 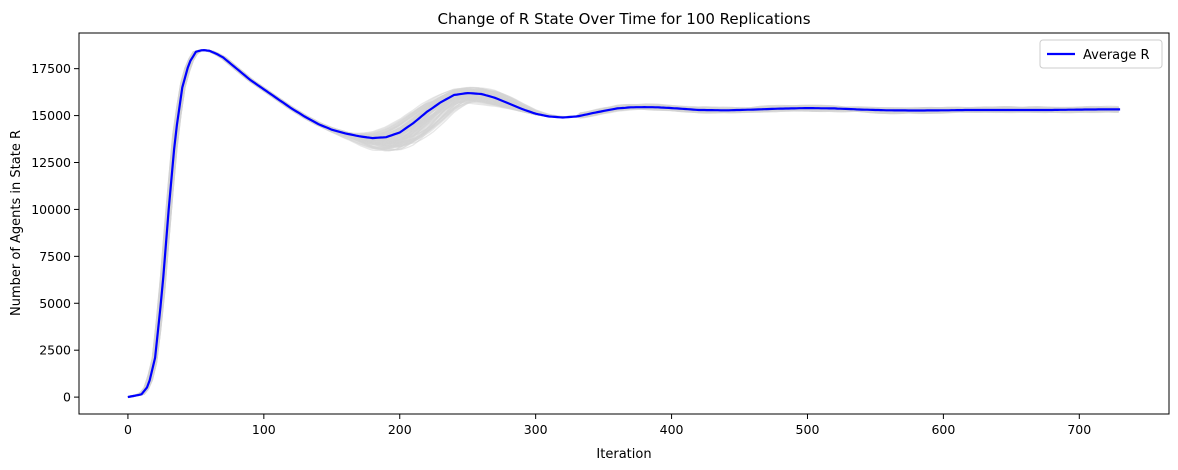 I want to click on y-axis-label: Number of Agents in State R, so click(x=16, y=223).